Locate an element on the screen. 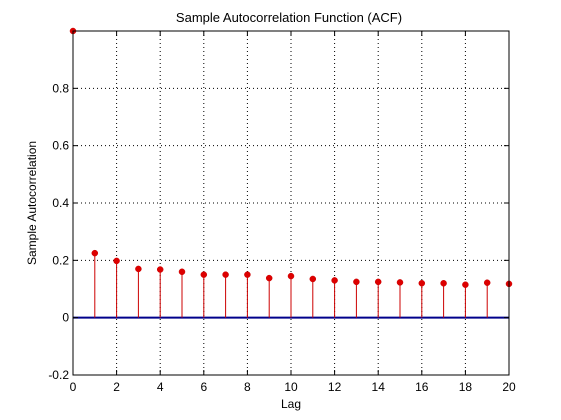 The image size is (561, 420). y-tick-label: 0.2 is located at coordinates (60, 260).